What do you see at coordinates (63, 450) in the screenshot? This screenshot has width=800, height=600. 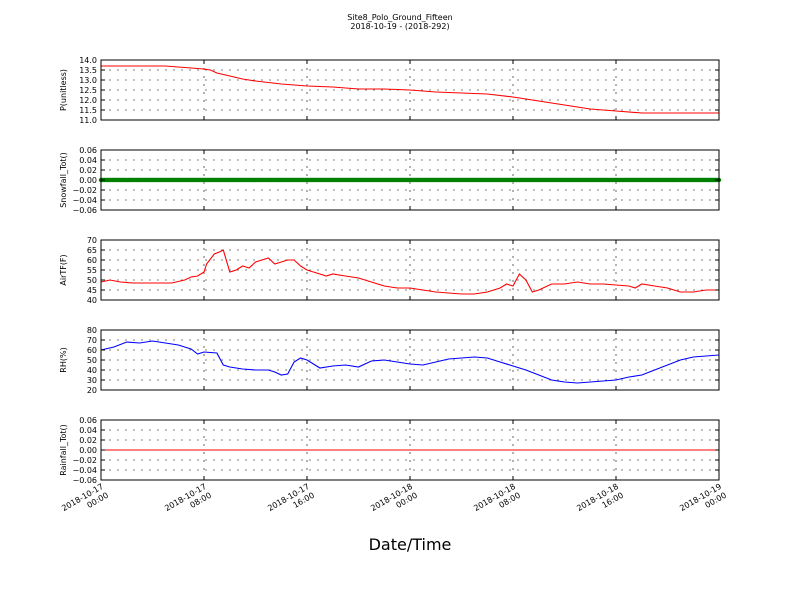 I see `y-axis-label: Rainfall_Tot()` at bounding box center [63, 450].